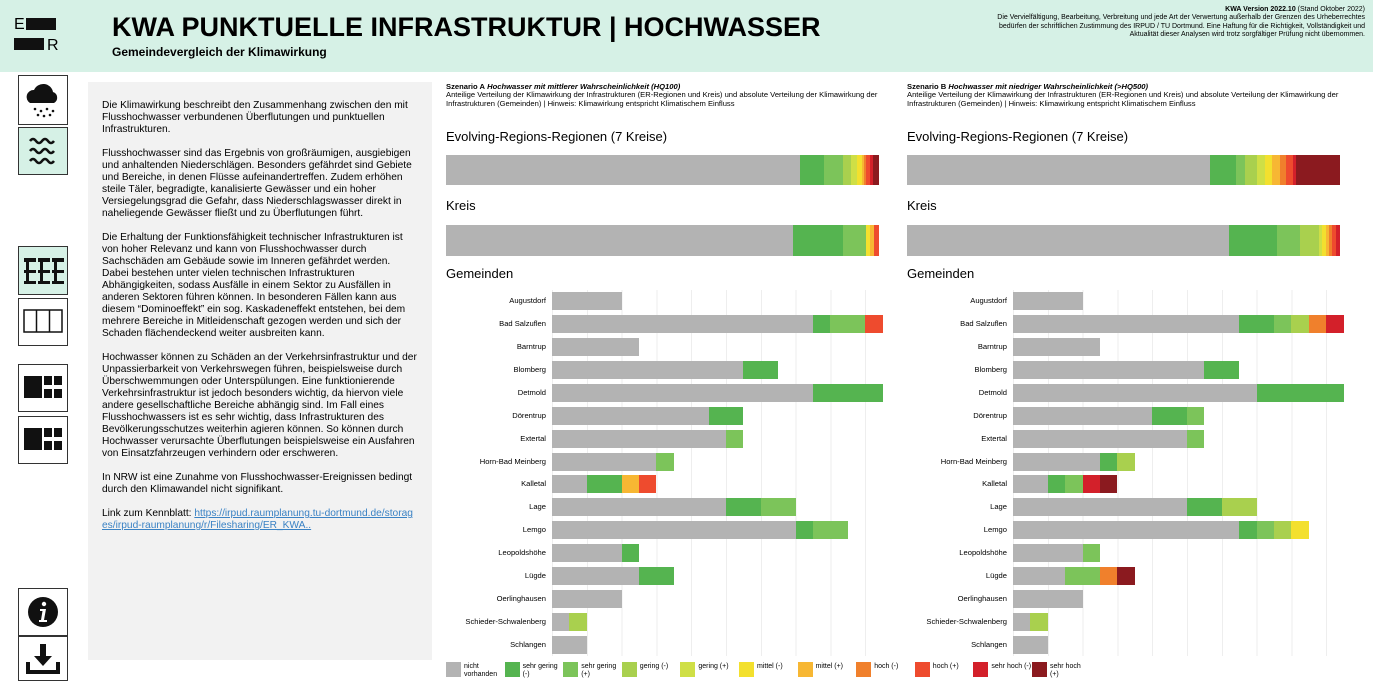  What do you see at coordinates (531, 346) in the screenshot?
I see `category-label: Barntrup` at bounding box center [531, 346].